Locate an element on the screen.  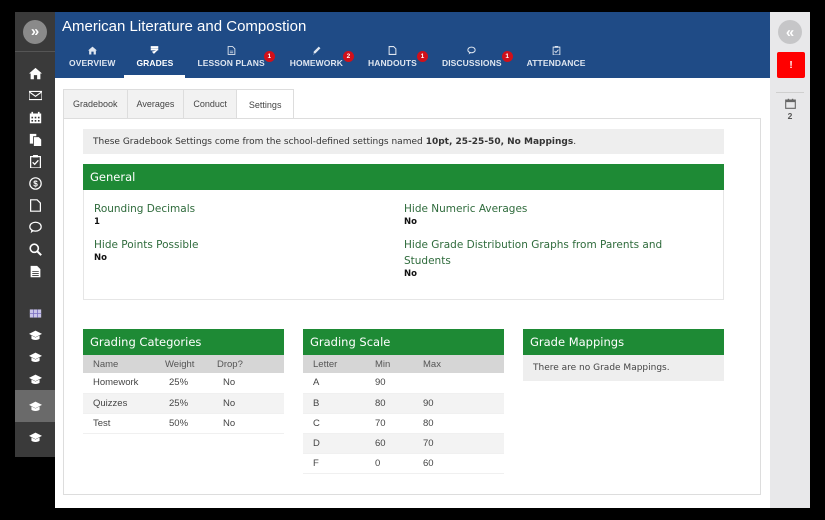
cell: A is located at coordinates (334, 383).